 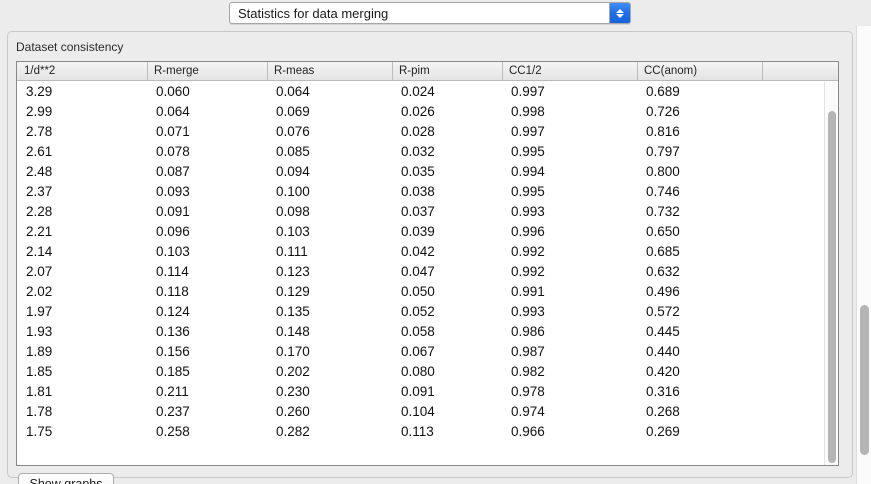 What do you see at coordinates (427, 351) in the screenshot?
I see `table-row: 1.89 0.156 0.170 0.067 0.987 0.440` at bounding box center [427, 351].